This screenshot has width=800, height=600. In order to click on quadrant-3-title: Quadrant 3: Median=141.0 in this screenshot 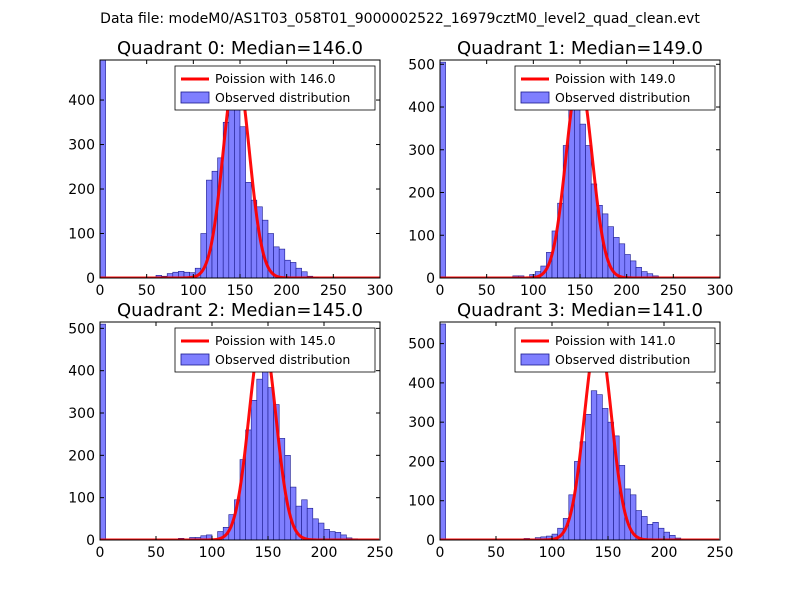, I will do `click(580, 310)`.